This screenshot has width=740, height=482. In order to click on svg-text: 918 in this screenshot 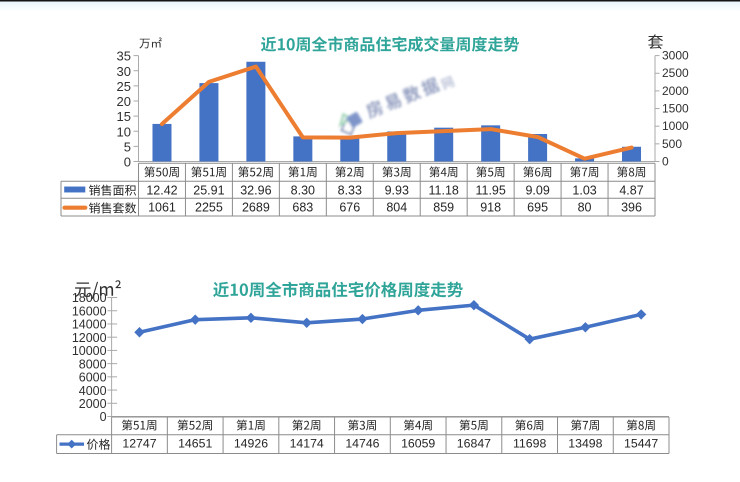, I will do `click(490, 208)`.